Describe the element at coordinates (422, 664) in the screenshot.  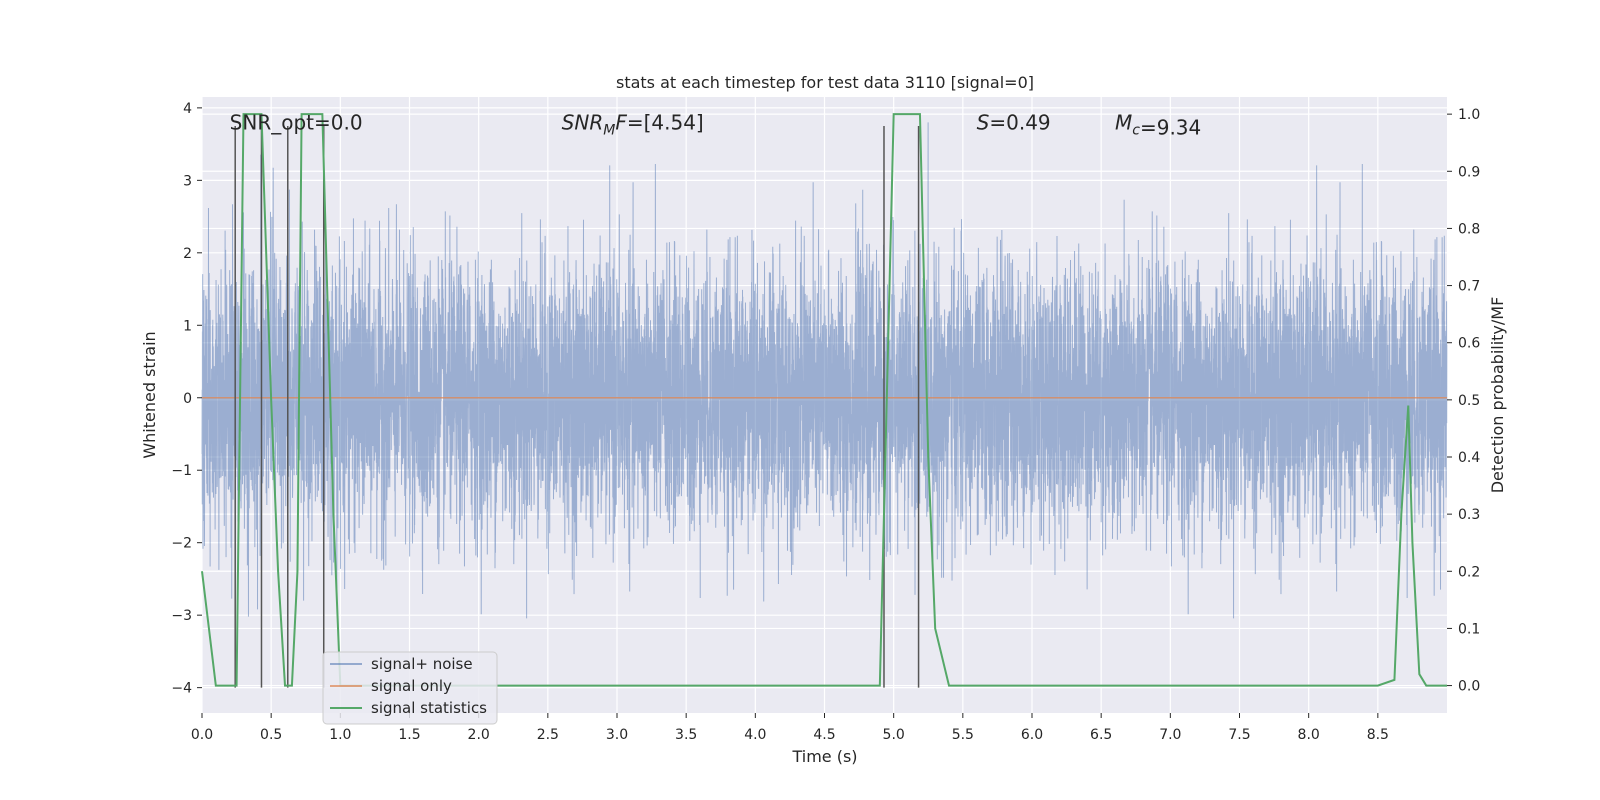
I see `legend-label-signal-noise: signal+ noise` at that location.